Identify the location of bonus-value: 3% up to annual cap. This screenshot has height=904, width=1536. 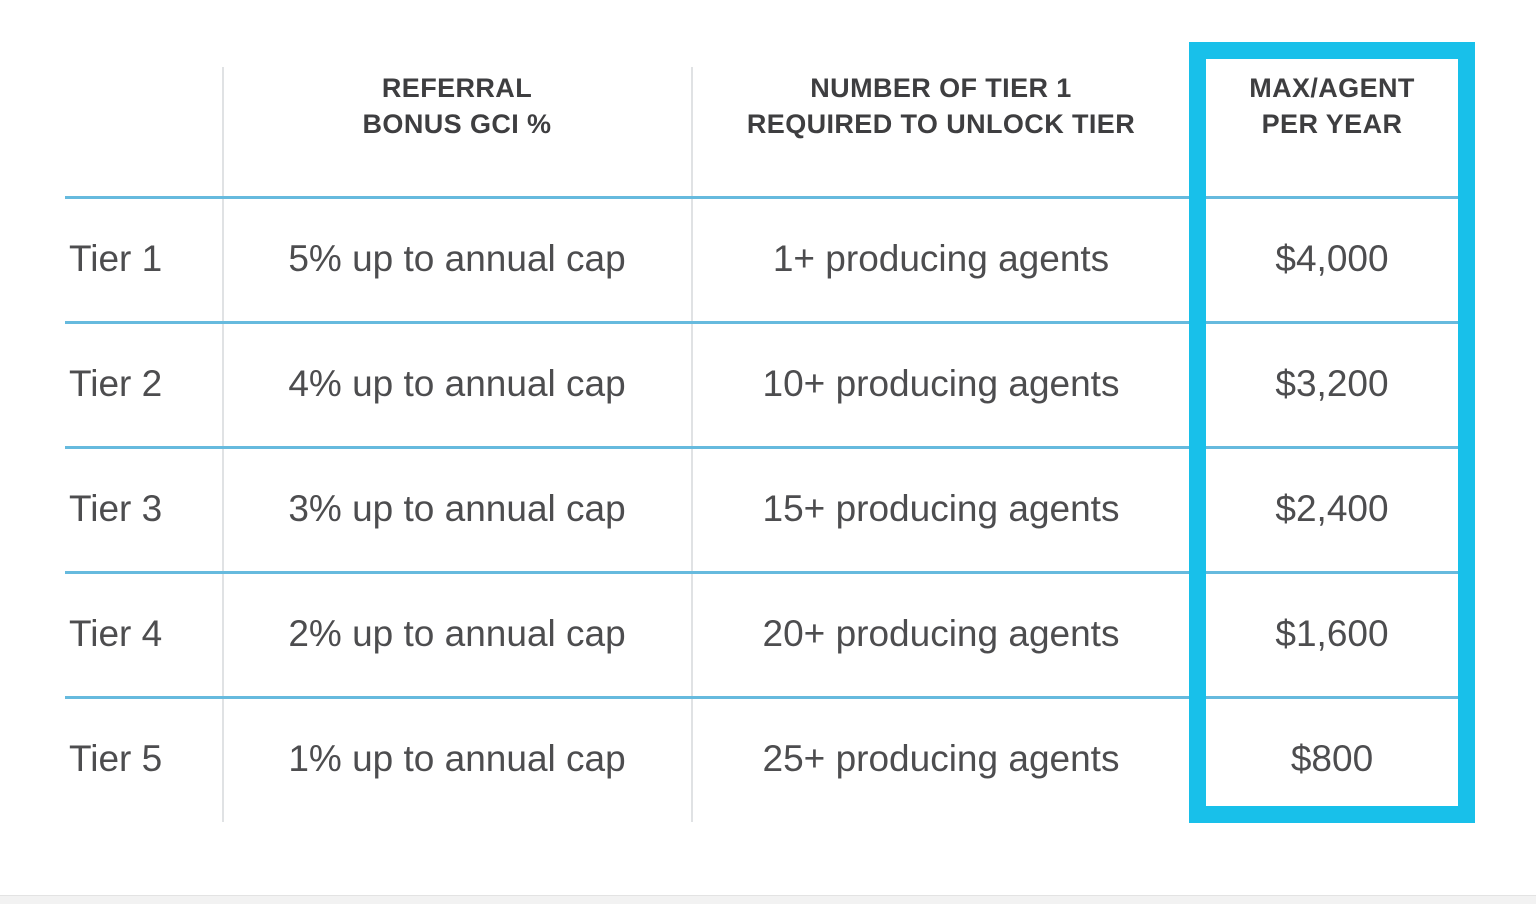
(457, 509).